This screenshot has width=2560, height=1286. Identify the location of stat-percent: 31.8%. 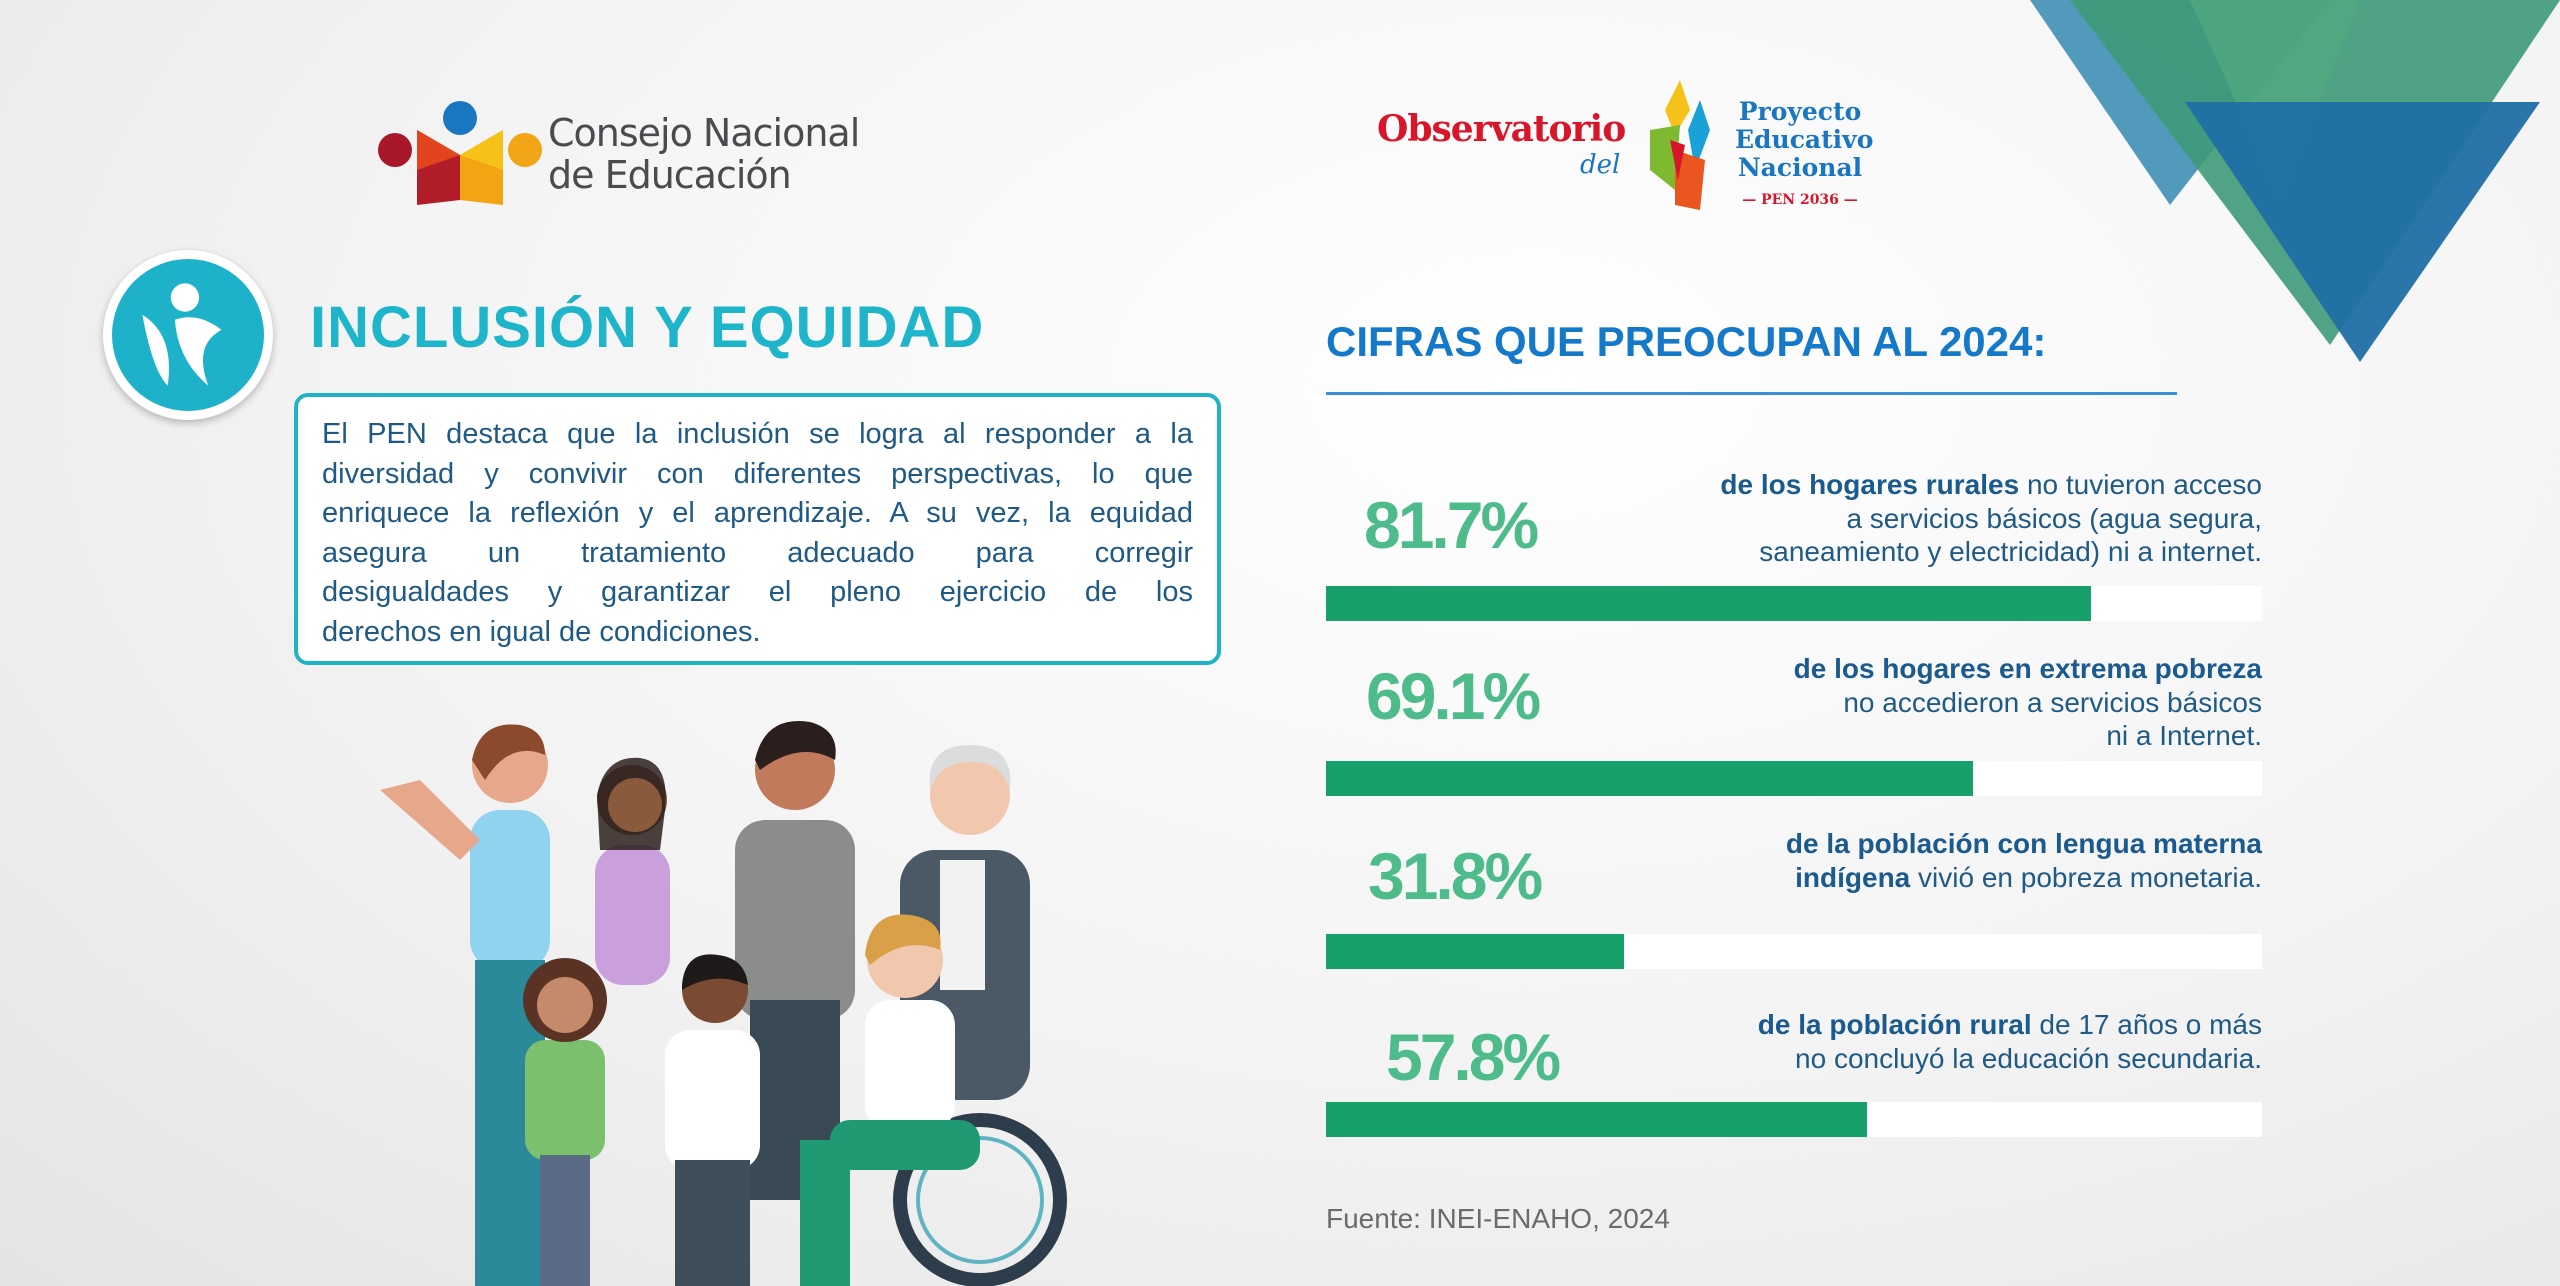
(1455, 876).